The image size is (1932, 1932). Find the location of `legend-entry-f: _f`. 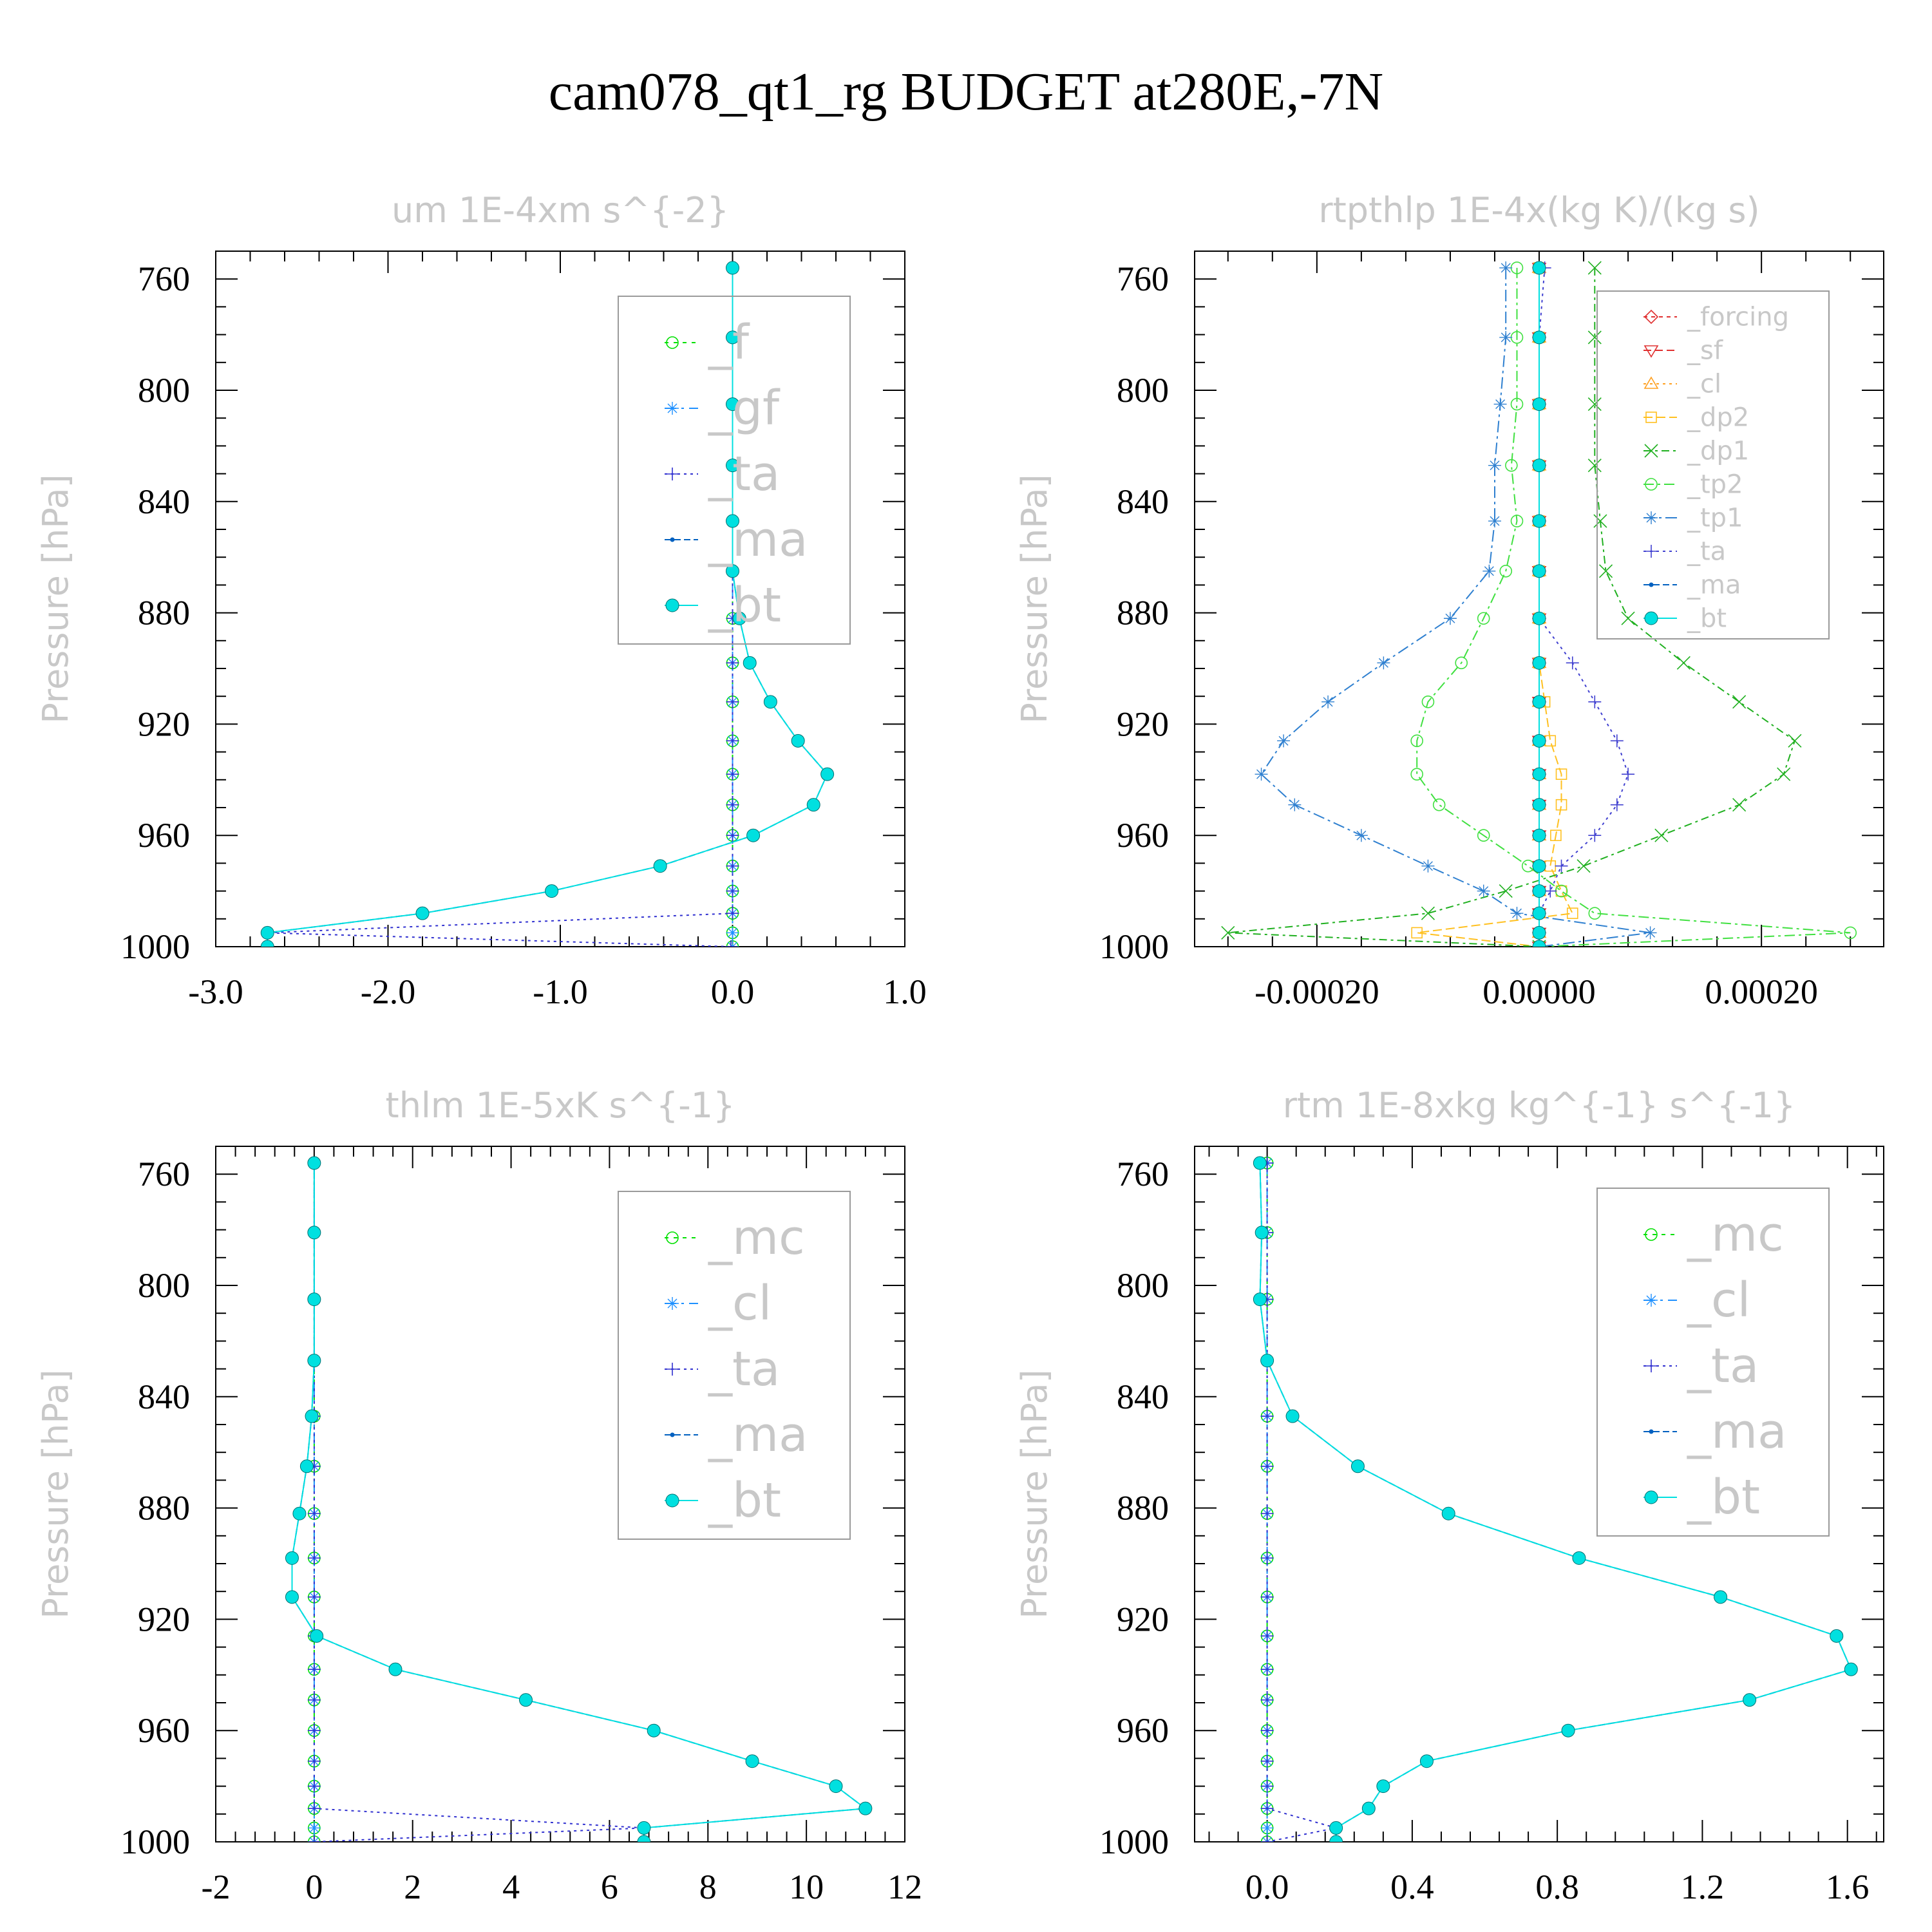

legend-entry-f: _f is located at coordinates (708, 342).